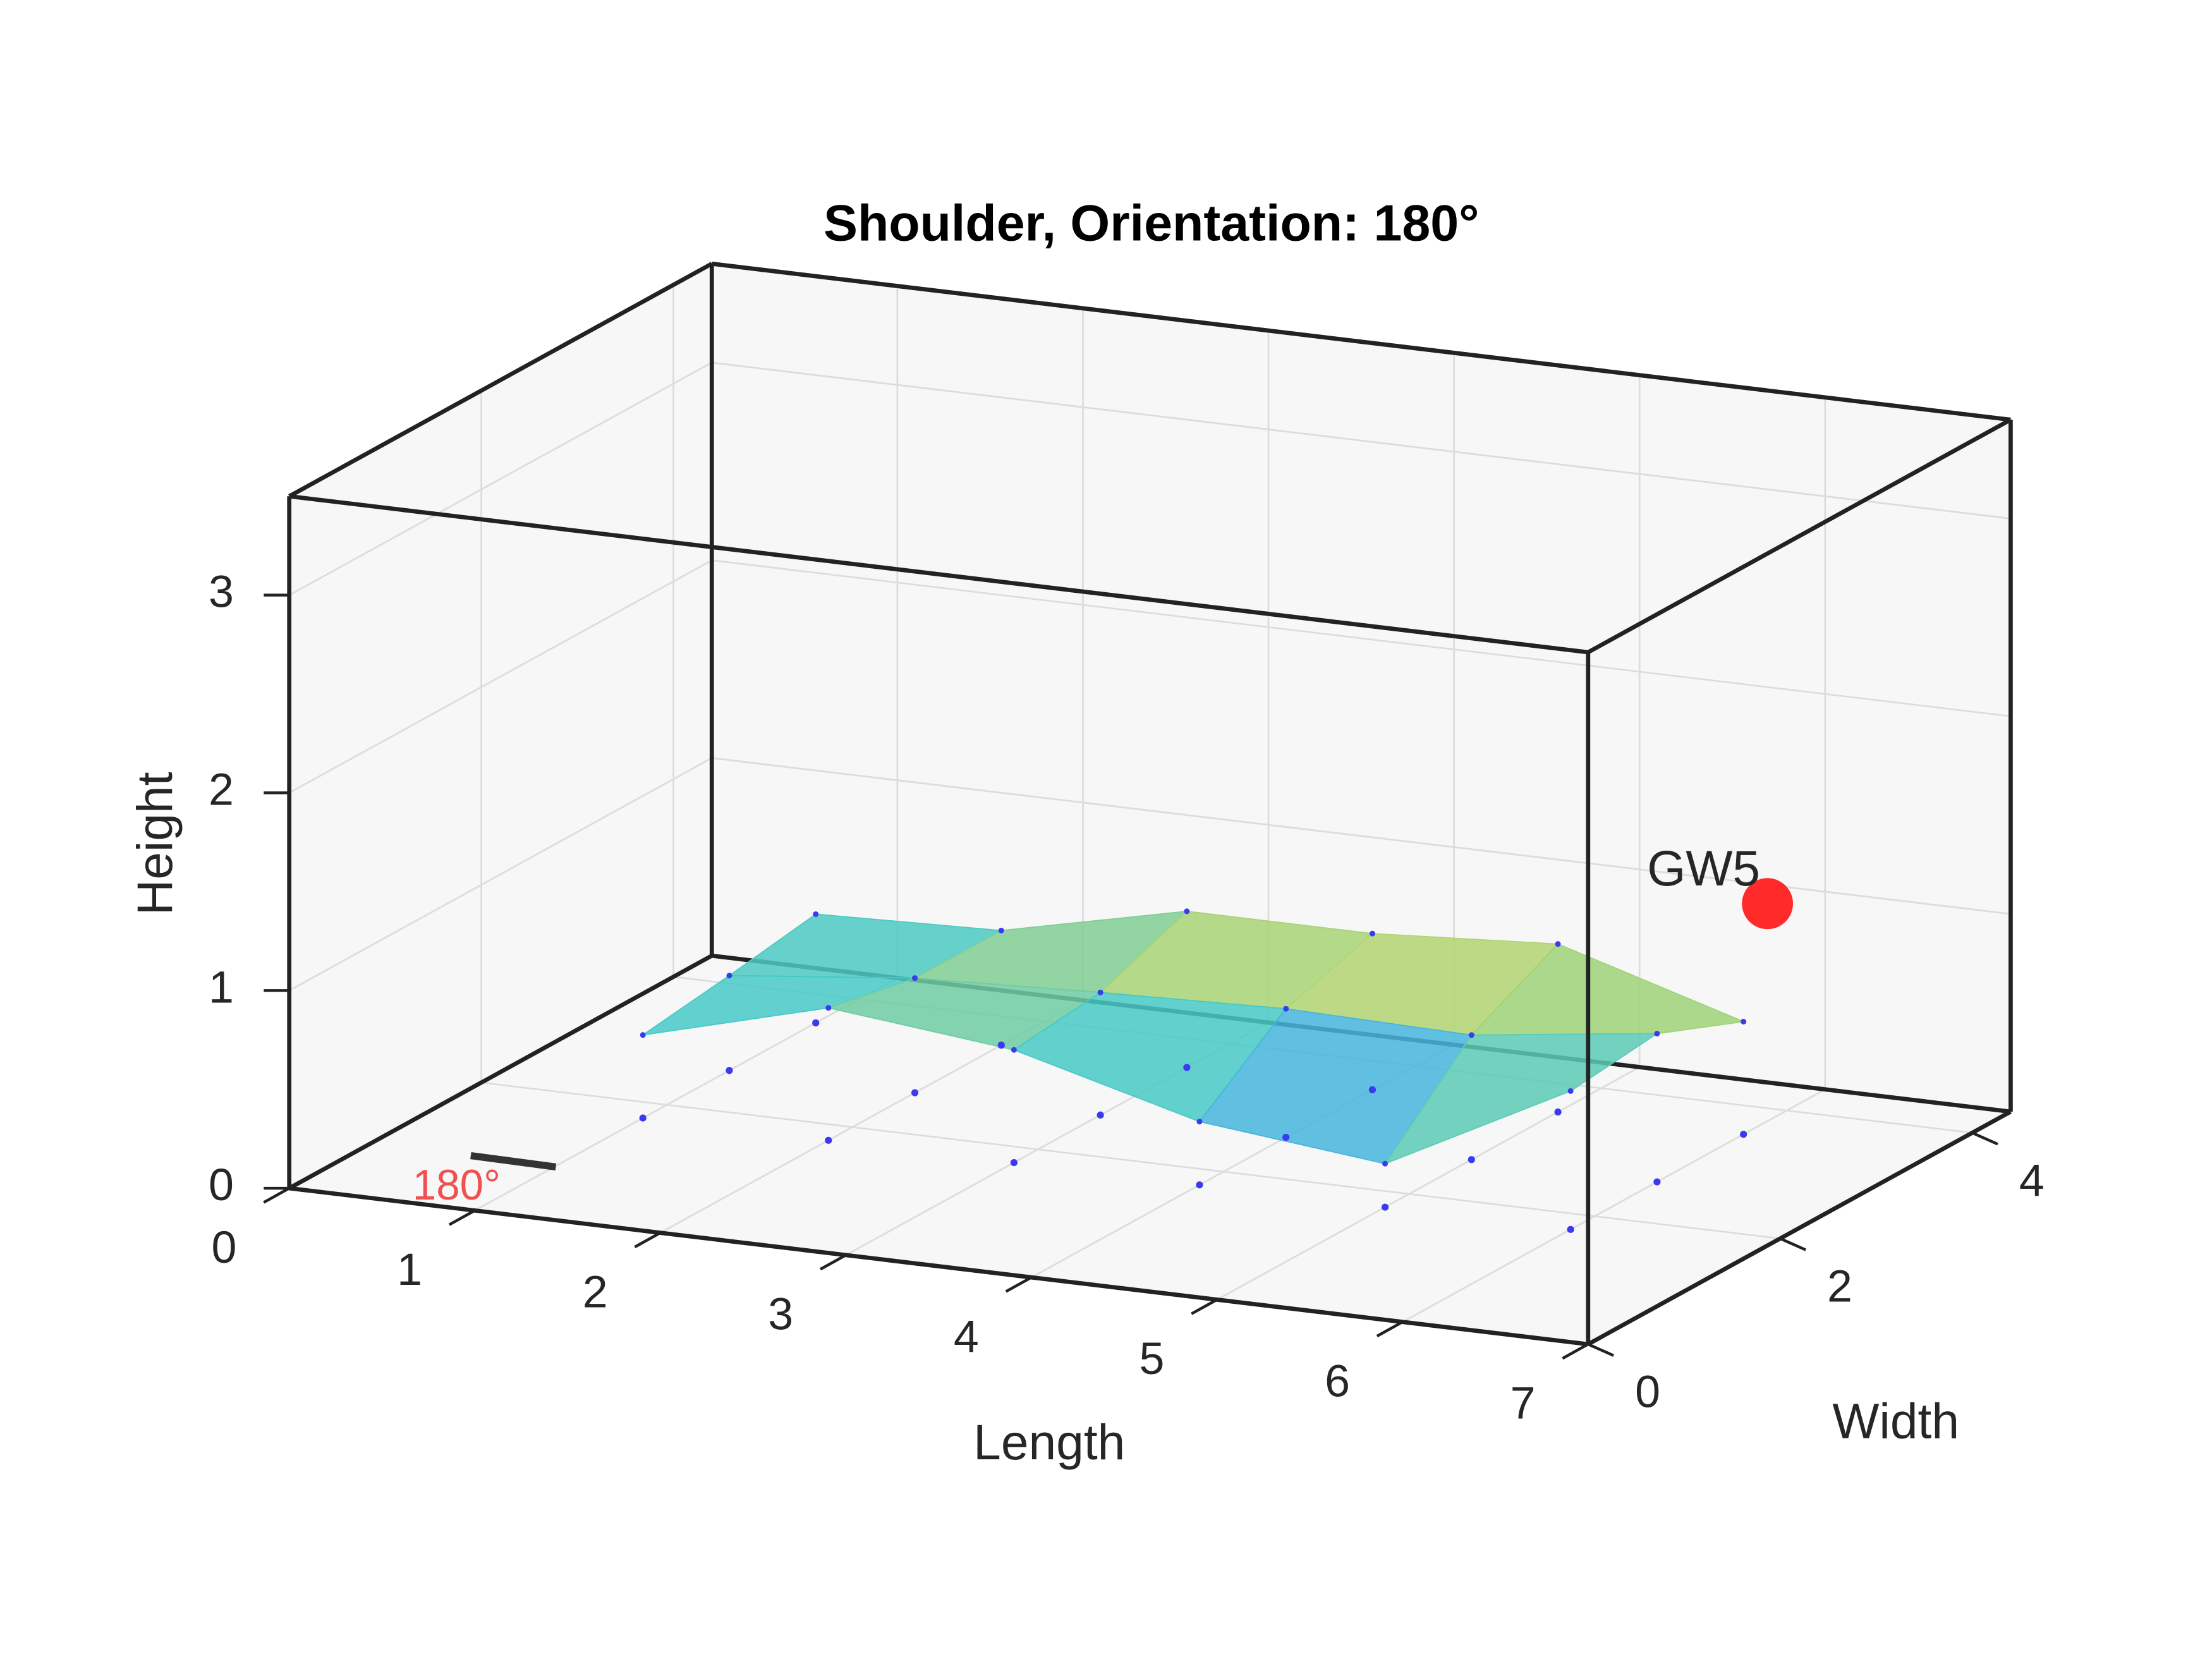  What do you see at coordinates (780, 1315) in the screenshot?
I see `x-tick-label: 3` at bounding box center [780, 1315].